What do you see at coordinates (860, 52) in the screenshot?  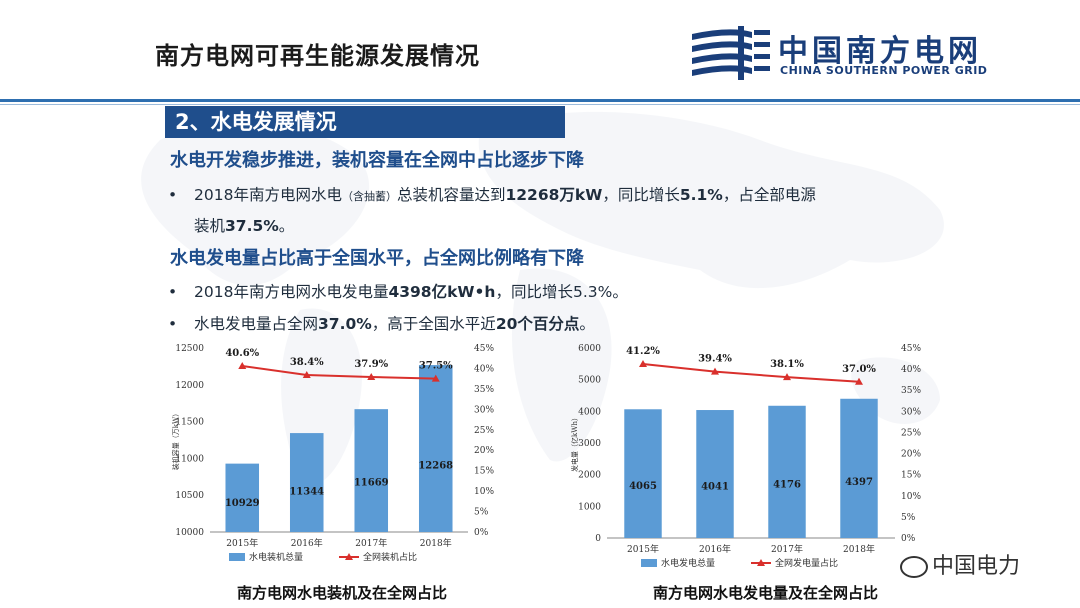 I see `company-logo: 中国南方电网 CHINA SOUTHERN POWER GRID` at bounding box center [860, 52].